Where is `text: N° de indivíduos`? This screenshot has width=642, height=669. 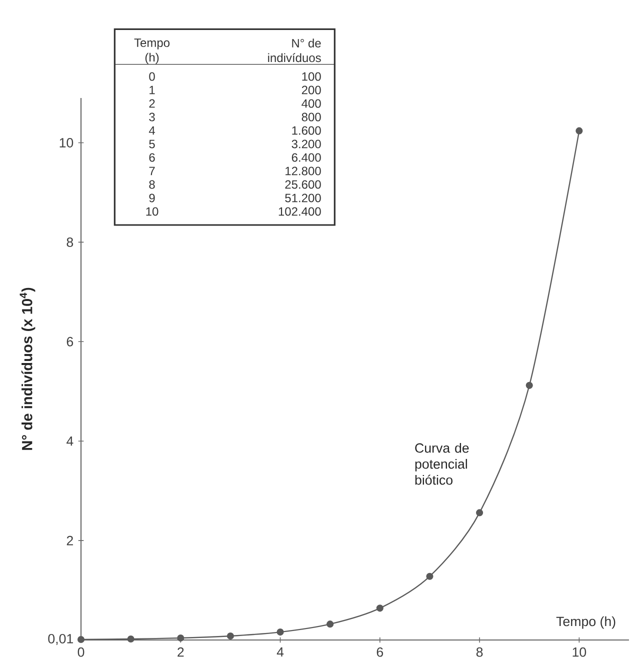
text: N° de indivíduos is located at coordinates (294, 50).